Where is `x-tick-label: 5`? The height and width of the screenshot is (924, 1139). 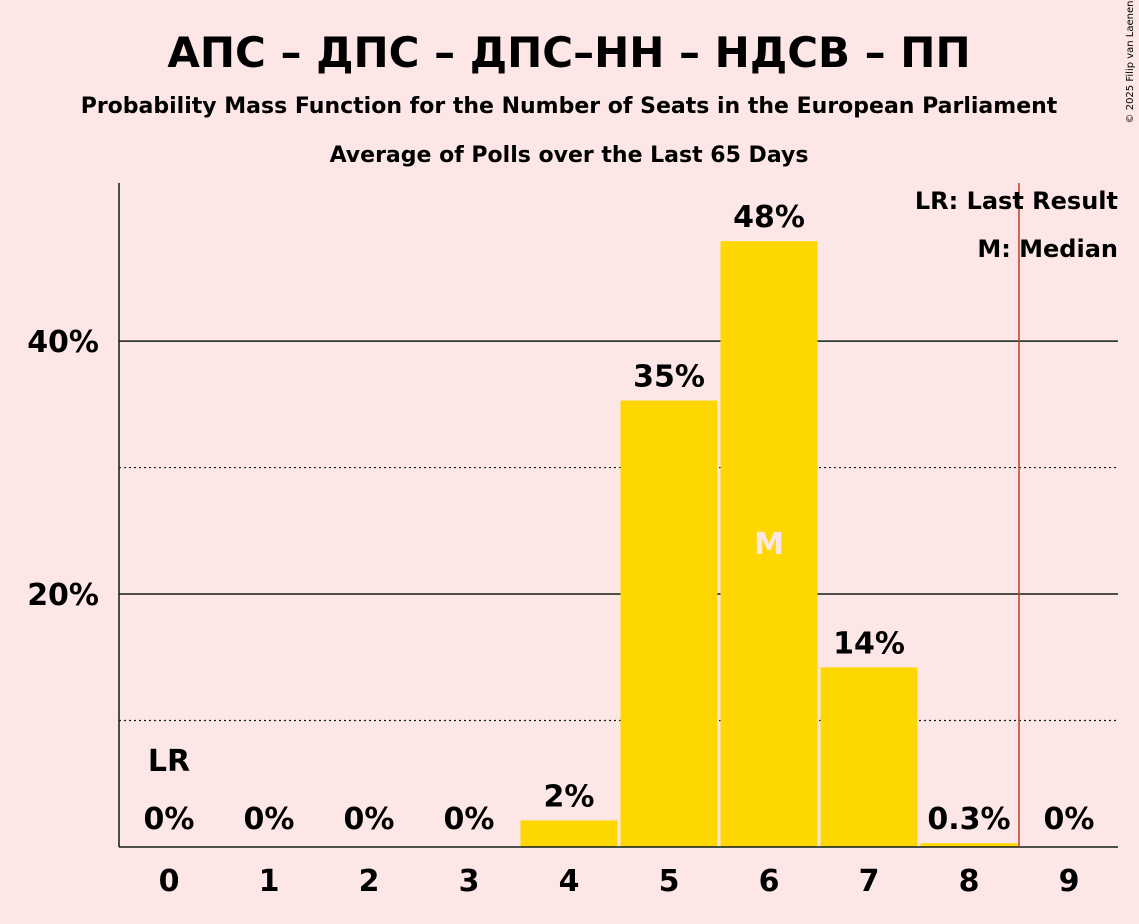
x-tick-label: 5 is located at coordinates (669, 881).